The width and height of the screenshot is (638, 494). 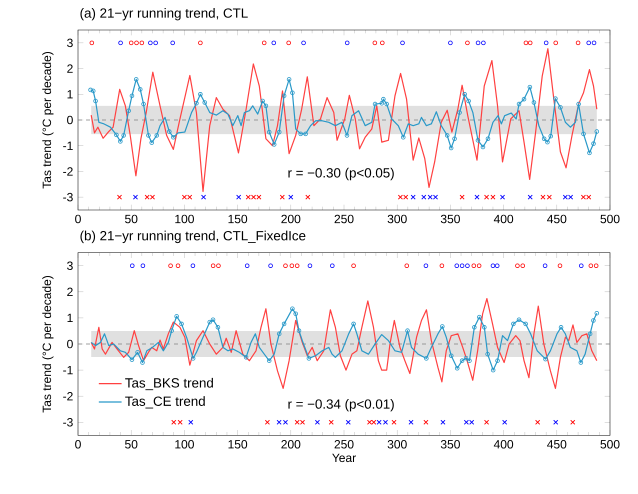 What do you see at coordinates (344, 458) in the screenshot?
I see `x-axis-title: Year` at bounding box center [344, 458].